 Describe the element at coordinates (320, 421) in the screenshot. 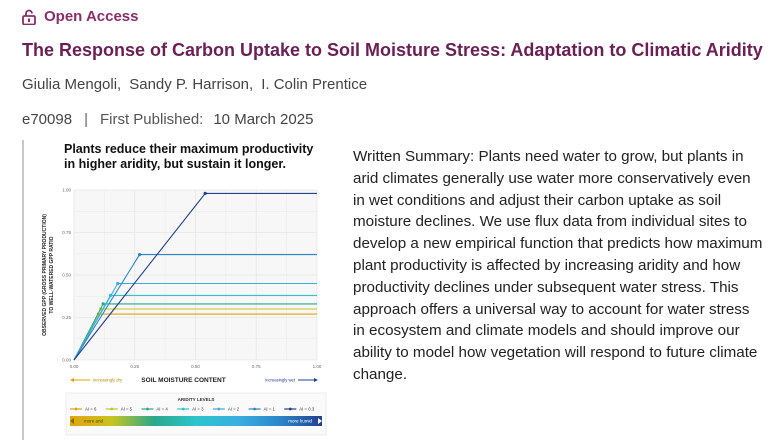

I see `gradient-arrow-right` at that location.